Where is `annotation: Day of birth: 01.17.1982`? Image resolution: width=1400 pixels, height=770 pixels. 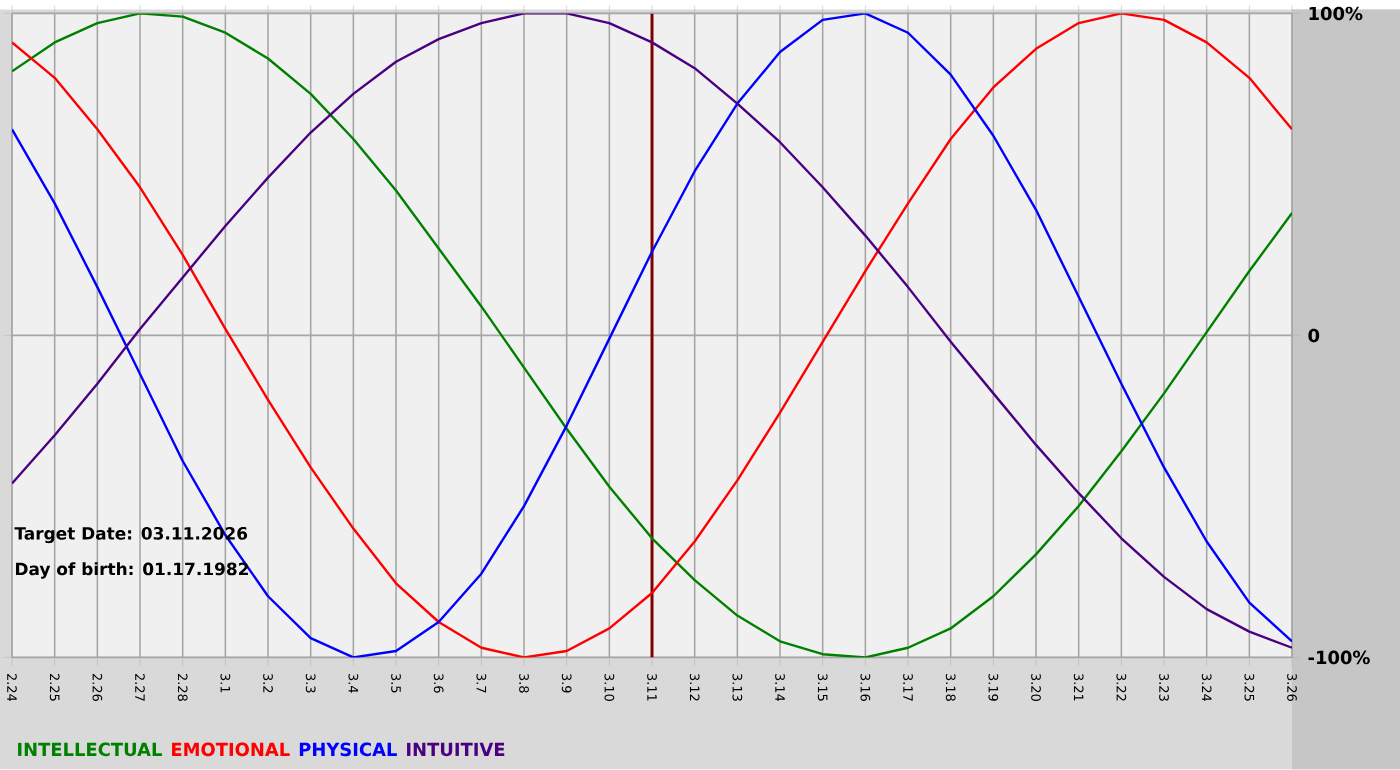 annotation: Day of birth: 01.17.1982 is located at coordinates (131, 571).